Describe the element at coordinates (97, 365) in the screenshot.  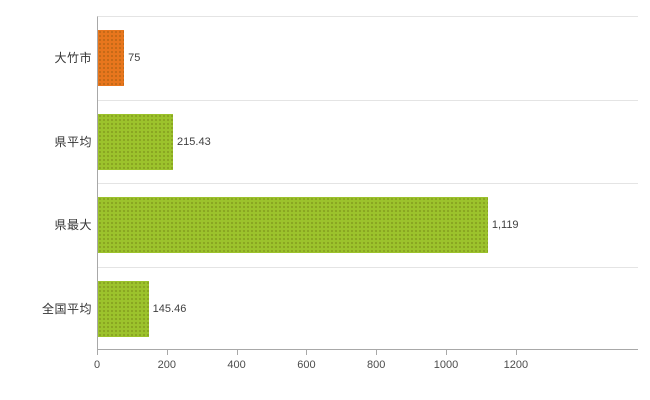
I see `x-tick-label: 0` at that location.